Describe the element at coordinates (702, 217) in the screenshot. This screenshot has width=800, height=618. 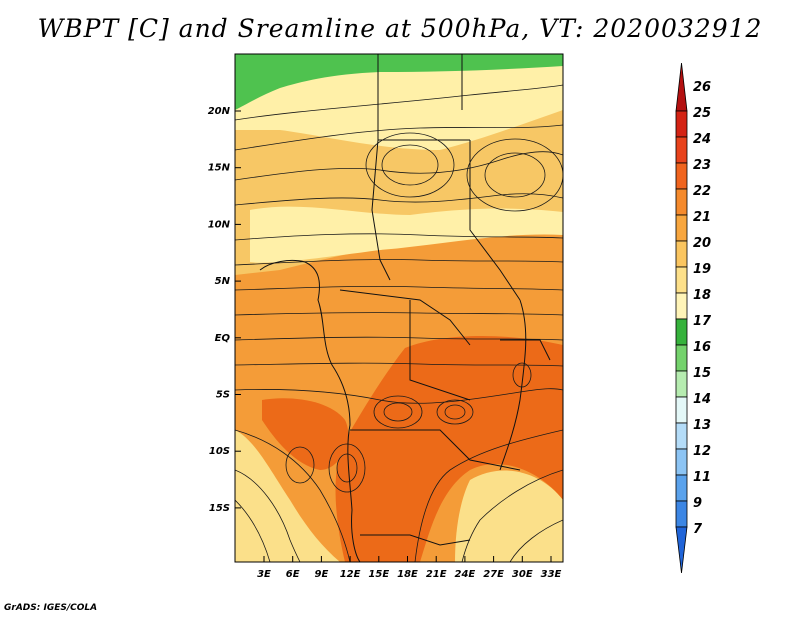
I see `colorbar-label: 21` at that location.